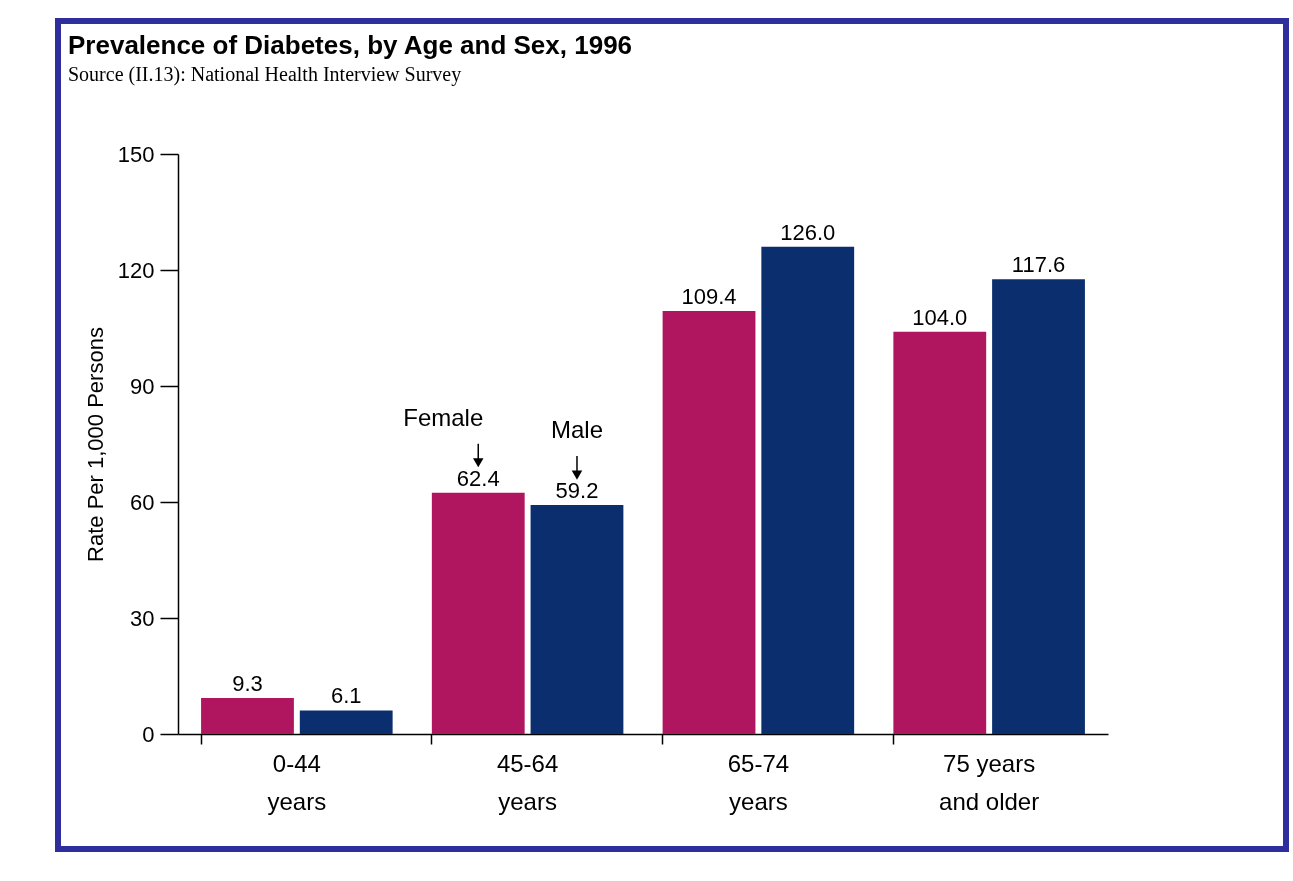  What do you see at coordinates (350, 45) in the screenshot?
I see `chart-title: Prevalence of Diabetes, by Age and Sex, 1996` at bounding box center [350, 45].